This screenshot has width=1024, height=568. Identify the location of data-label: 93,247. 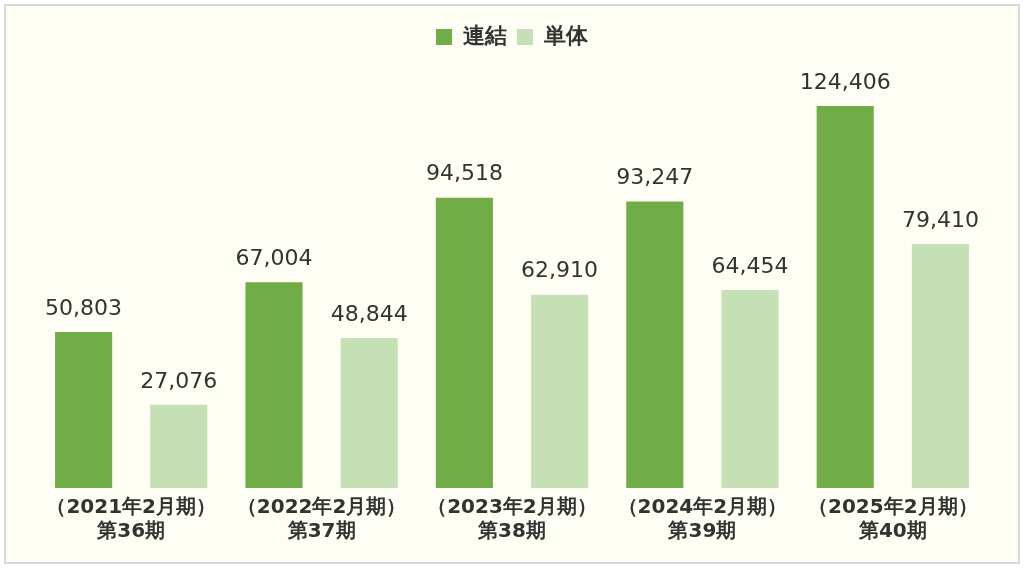
(655, 177).